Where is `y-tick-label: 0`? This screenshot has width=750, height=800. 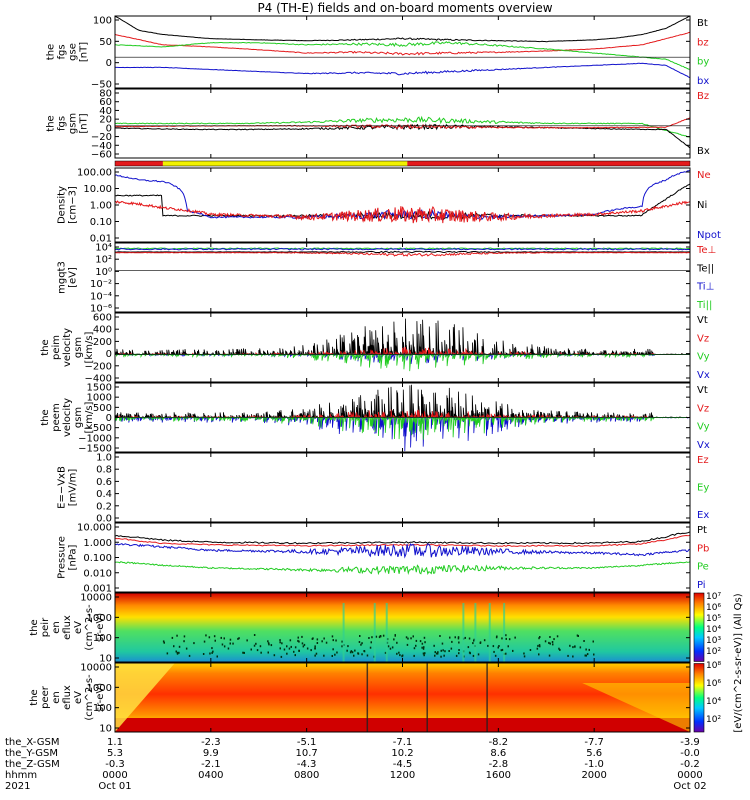 y-tick-label: 0 is located at coordinates (109, 418).